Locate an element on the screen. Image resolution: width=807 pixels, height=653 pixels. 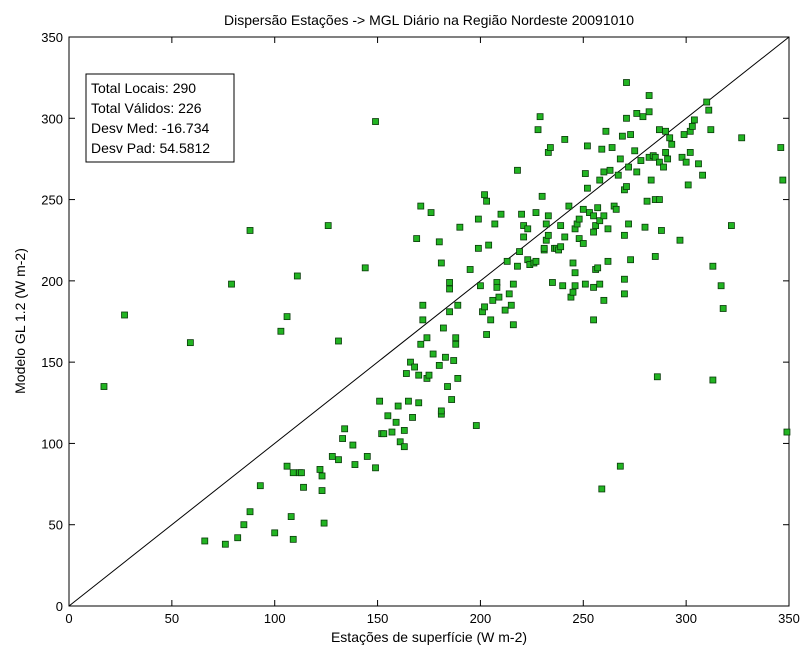
y-tick-label: 100 is located at coordinates (52, 443).